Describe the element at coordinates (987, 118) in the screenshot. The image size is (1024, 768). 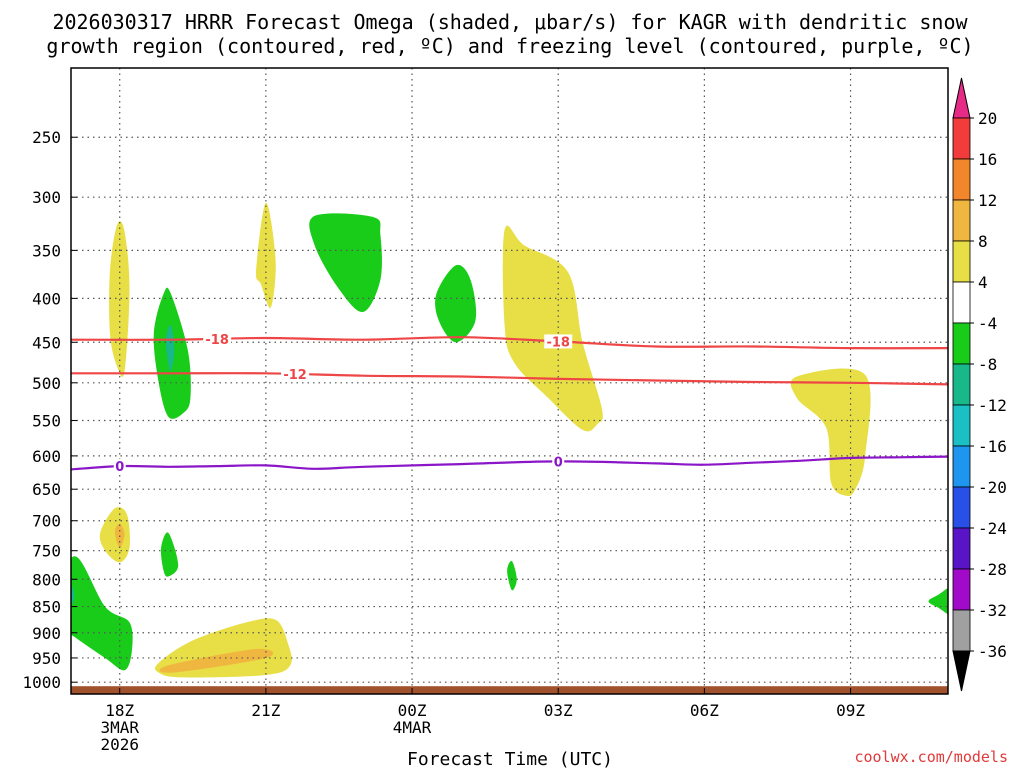
I see `colorbar-label-0: 20` at that location.